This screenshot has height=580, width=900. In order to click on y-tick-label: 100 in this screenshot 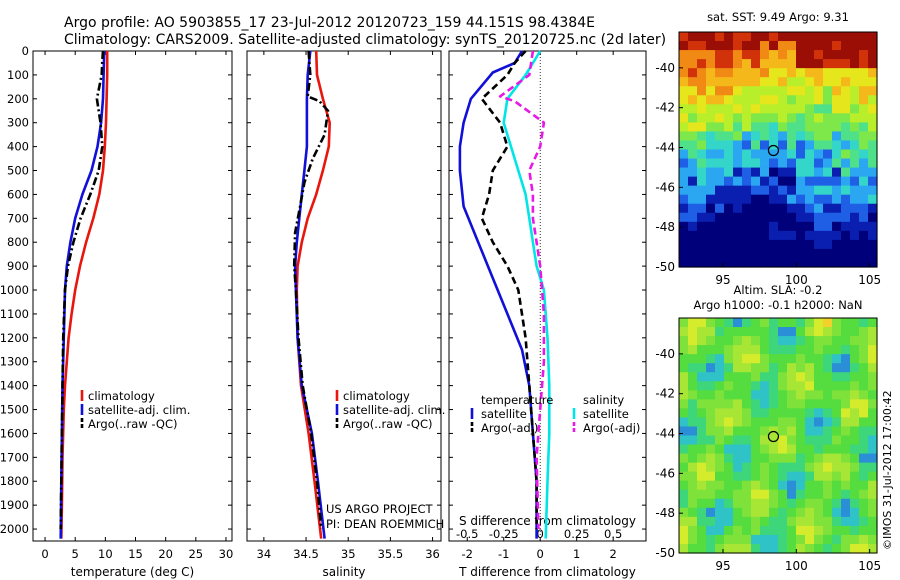, I will do `click(18, 75)`.